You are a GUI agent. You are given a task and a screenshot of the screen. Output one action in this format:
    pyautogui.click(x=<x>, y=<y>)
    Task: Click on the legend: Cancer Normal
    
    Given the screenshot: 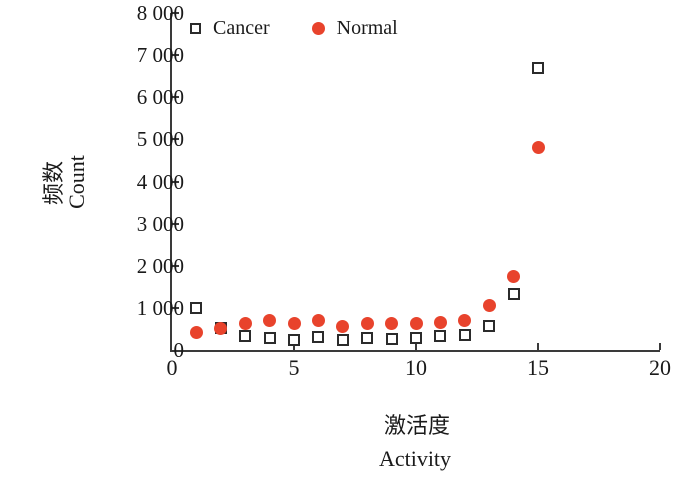 What is the action you would take?
    pyautogui.click(x=315, y=28)
    